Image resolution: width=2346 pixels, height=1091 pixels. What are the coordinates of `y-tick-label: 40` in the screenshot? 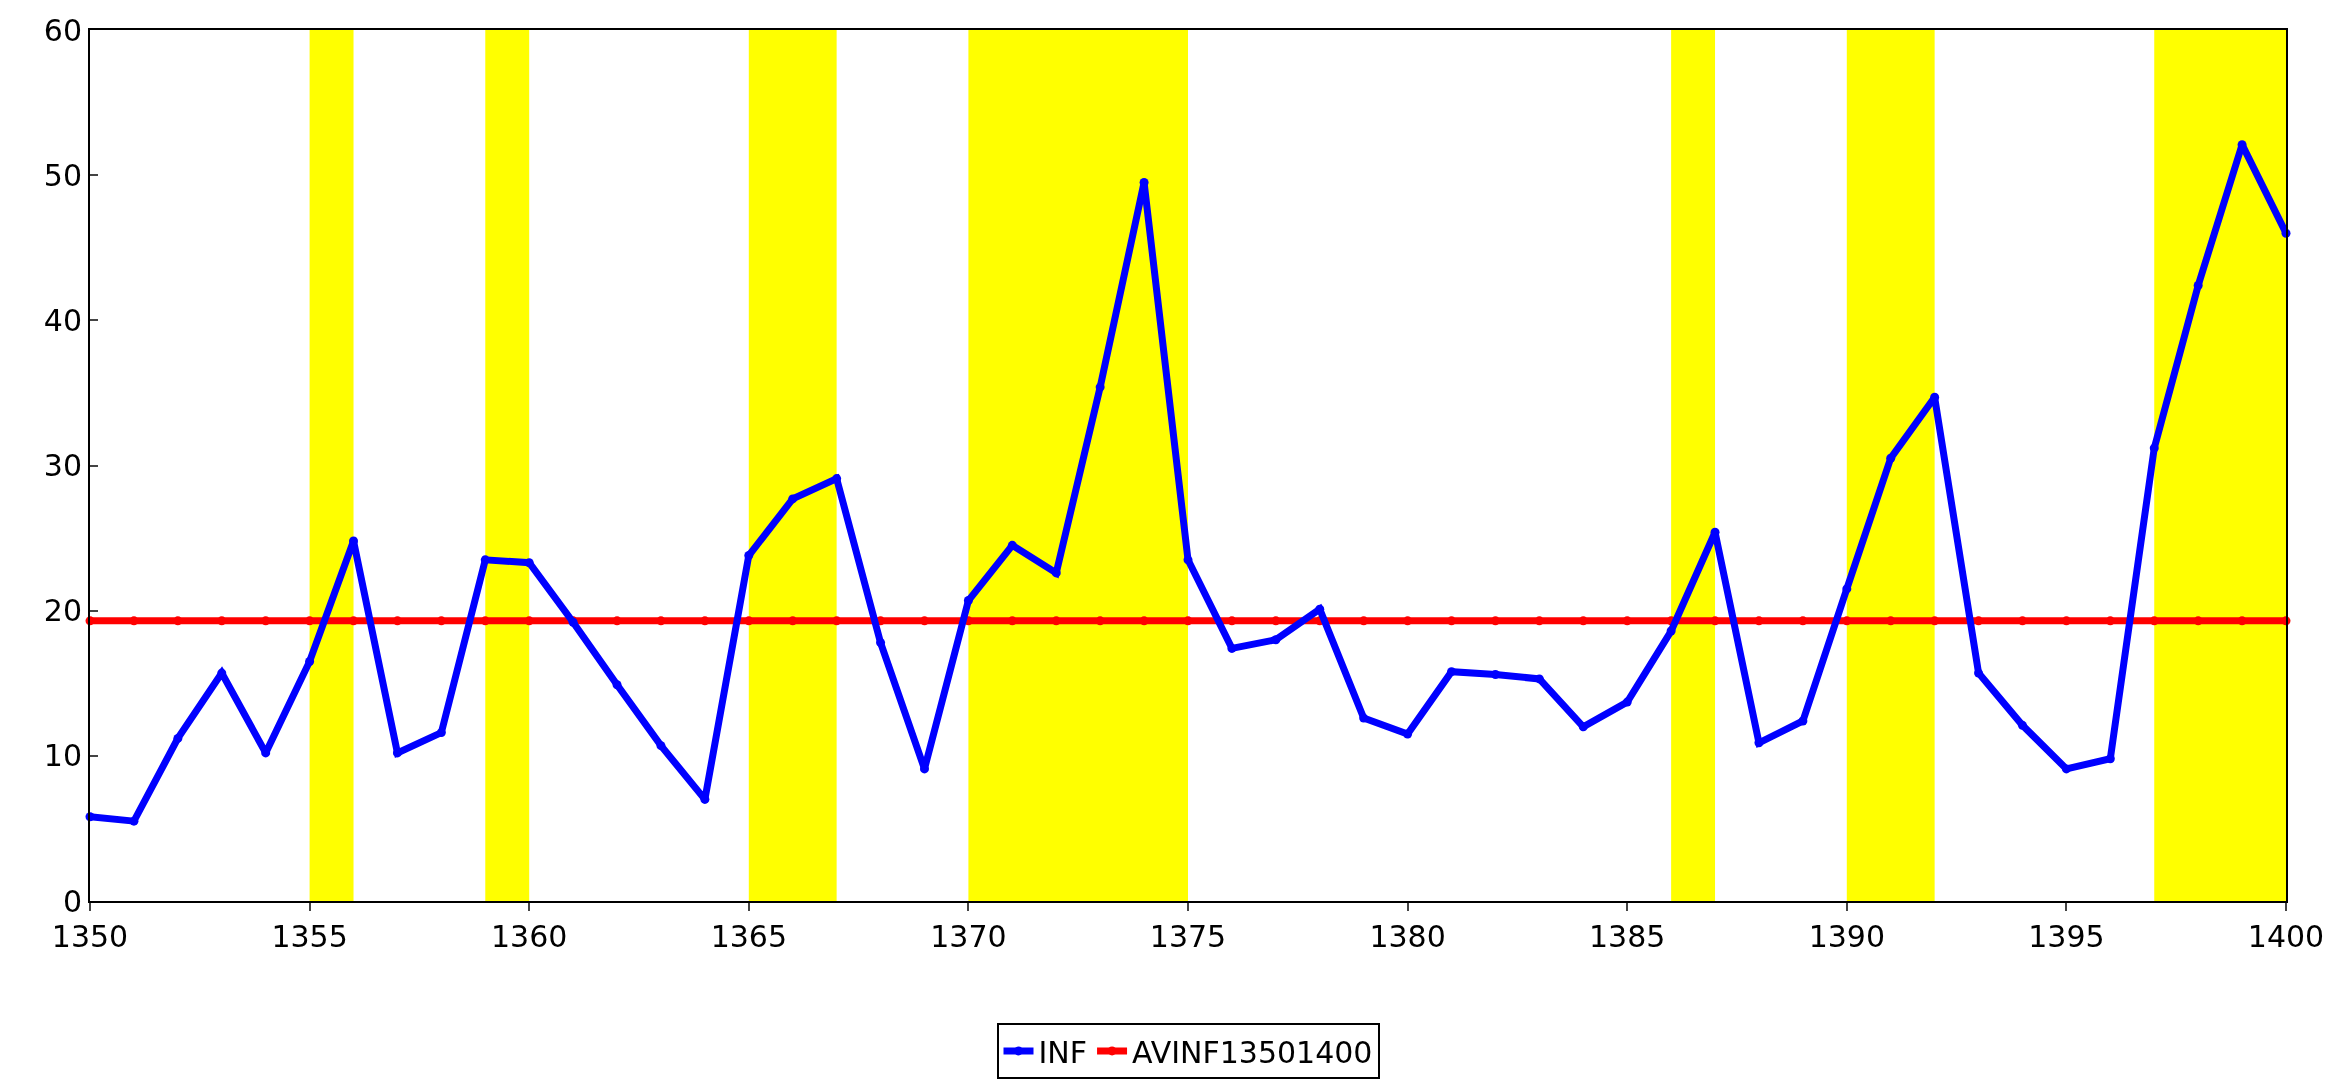 It's located at (62, 320).